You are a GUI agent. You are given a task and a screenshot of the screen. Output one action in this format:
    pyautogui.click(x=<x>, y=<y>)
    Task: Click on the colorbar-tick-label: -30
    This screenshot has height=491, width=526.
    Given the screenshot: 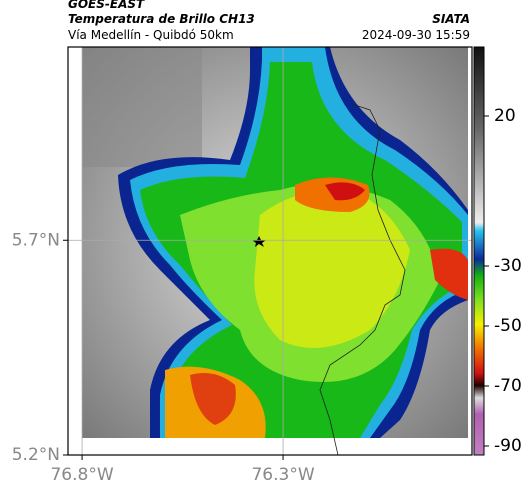 What is the action you would take?
    pyautogui.click(x=508, y=266)
    